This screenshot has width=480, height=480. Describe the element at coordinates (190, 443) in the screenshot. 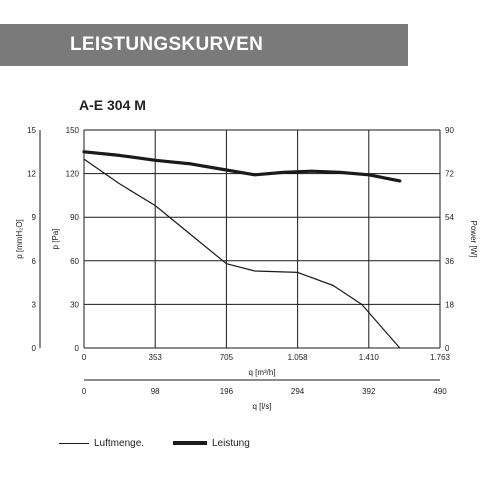

I see `legend-thick-line-swatch` at that location.